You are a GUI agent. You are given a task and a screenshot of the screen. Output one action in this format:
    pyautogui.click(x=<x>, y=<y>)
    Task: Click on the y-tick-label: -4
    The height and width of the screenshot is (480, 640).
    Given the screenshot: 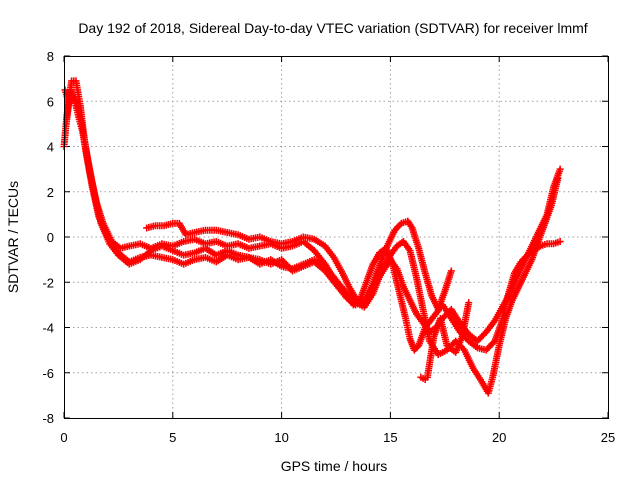 What is the action you would take?
    pyautogui.click(x=48, y=328)
    